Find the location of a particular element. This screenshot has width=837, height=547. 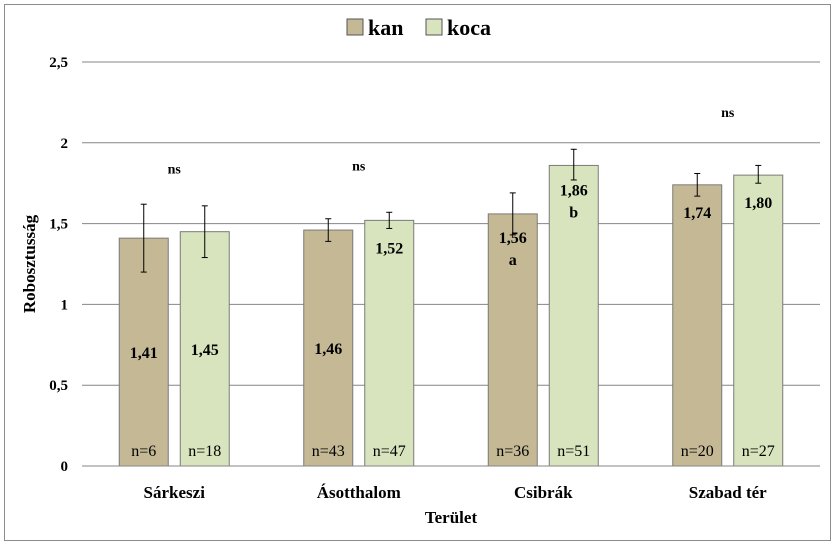

sample-size-label: n=6 is located at coordinates (143, 451).